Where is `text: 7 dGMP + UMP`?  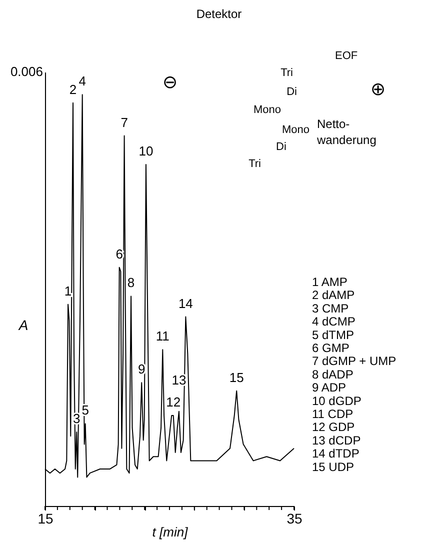
text: 7 dGMP + UMP is located at coordinates (354, 361).